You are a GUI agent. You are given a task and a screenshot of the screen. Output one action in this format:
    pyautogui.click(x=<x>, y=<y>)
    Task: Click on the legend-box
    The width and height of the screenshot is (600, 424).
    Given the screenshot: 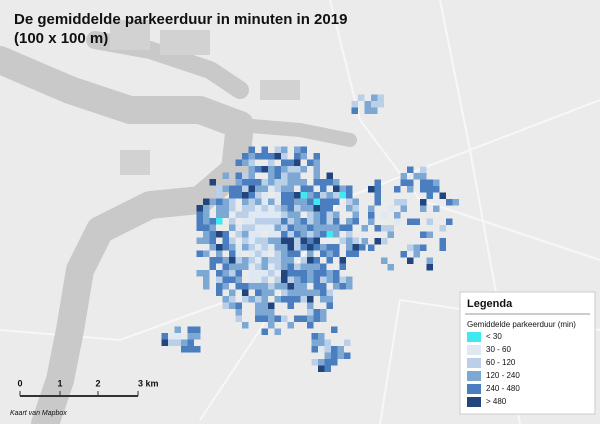 What is the action you would take?
    pyautogui.click(x=527, y=353)
    